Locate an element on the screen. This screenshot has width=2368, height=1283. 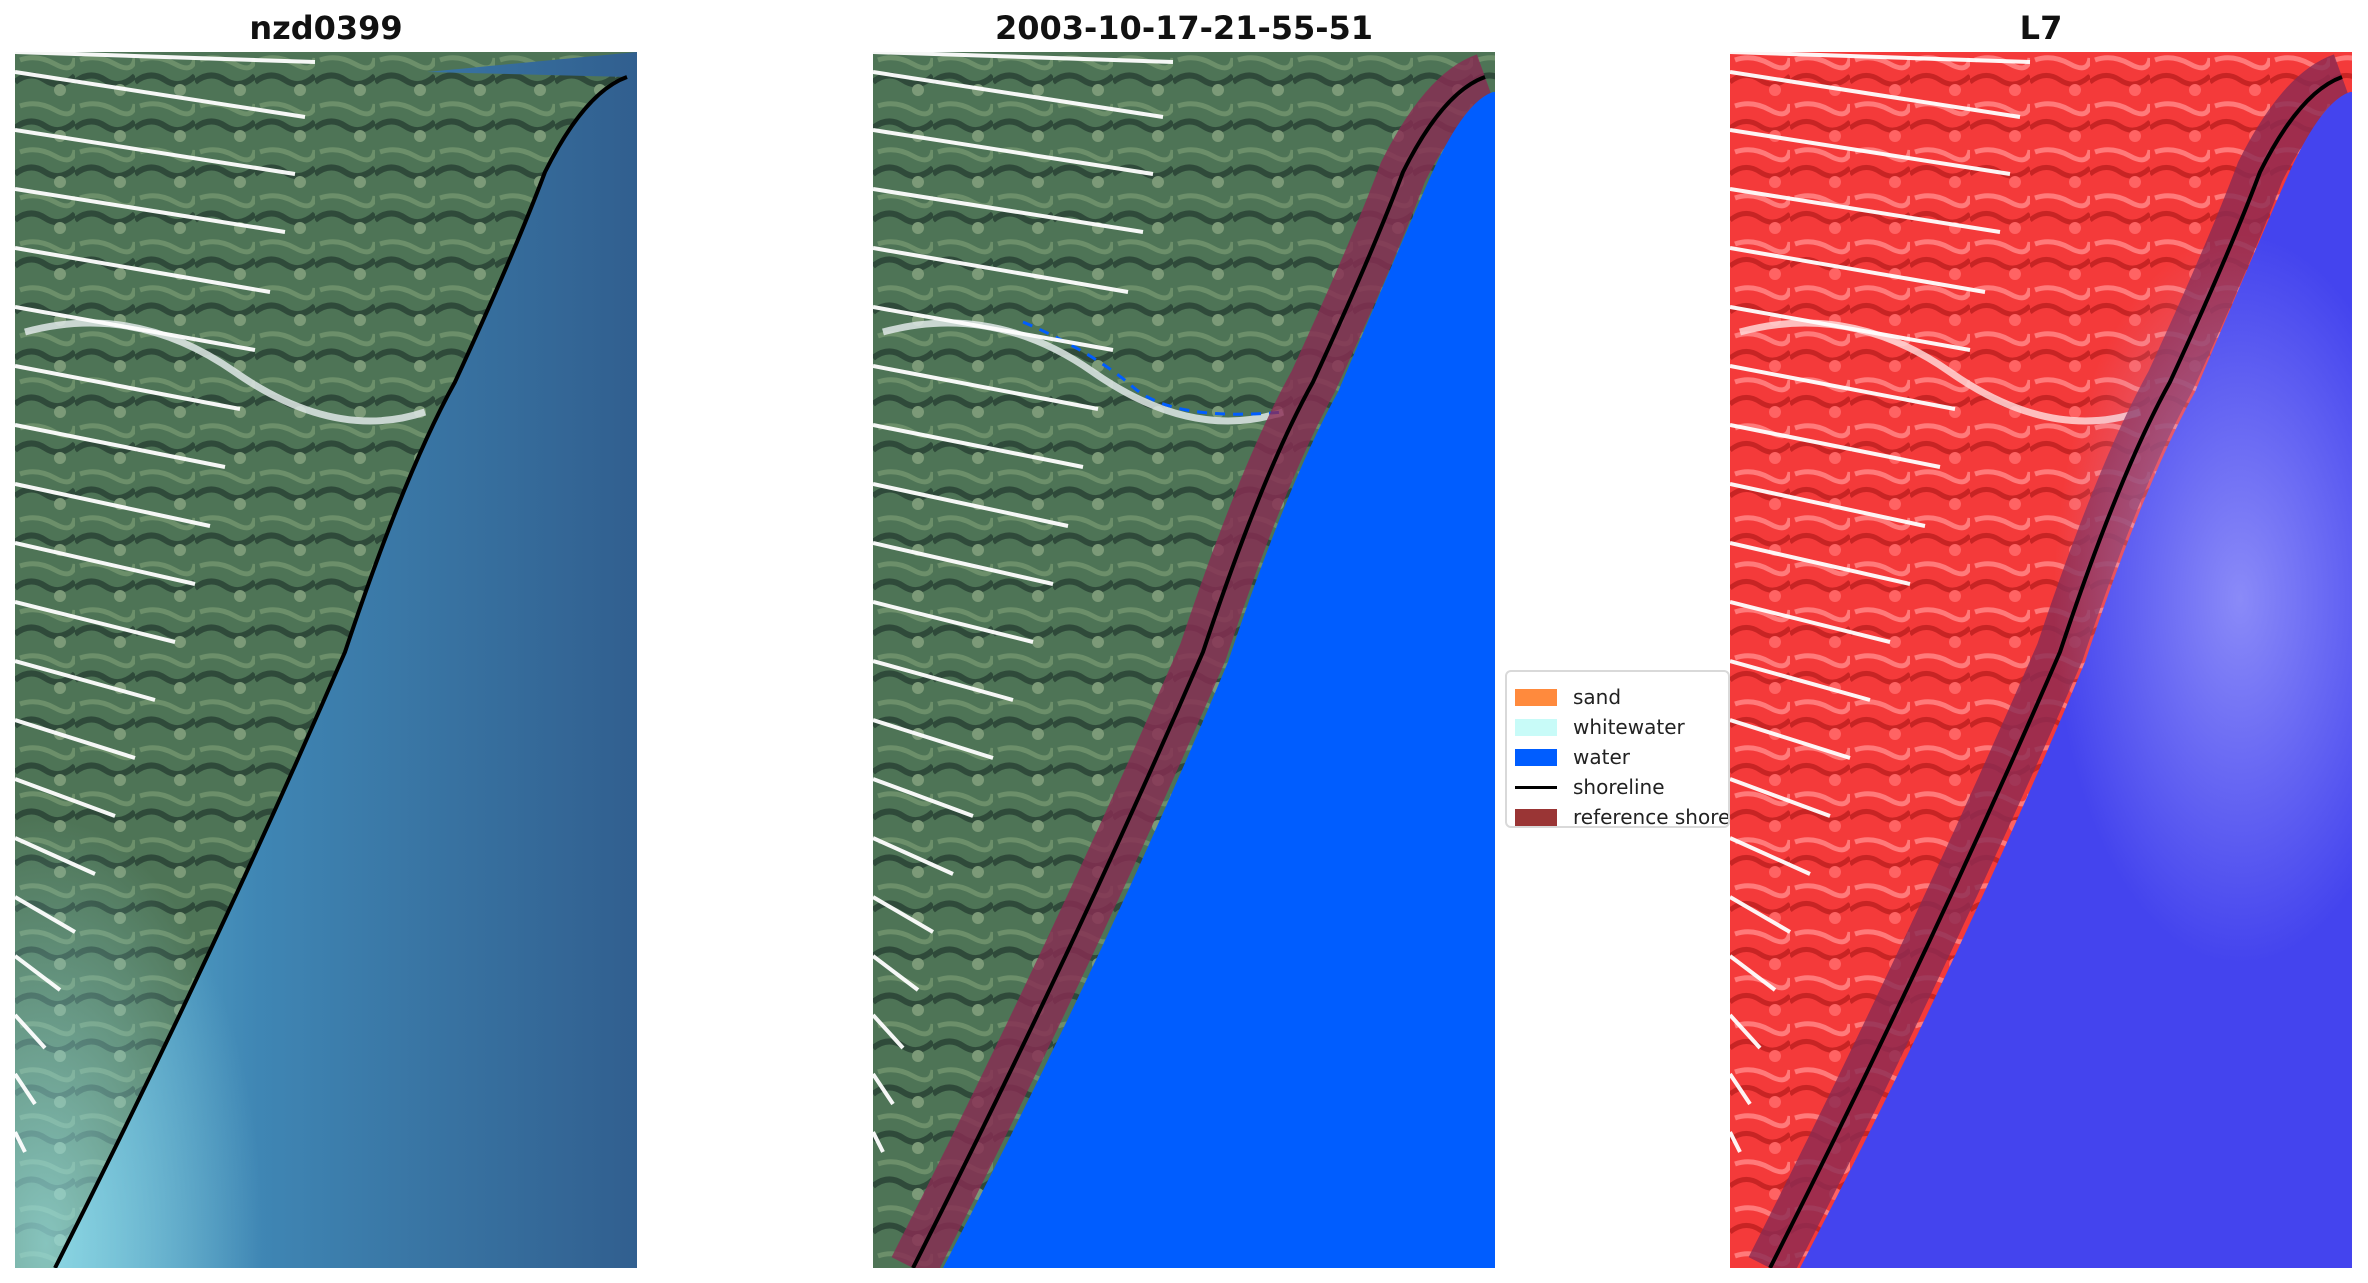
panel-title-rgb: nzd0399 is located at coordinates (326, 28).